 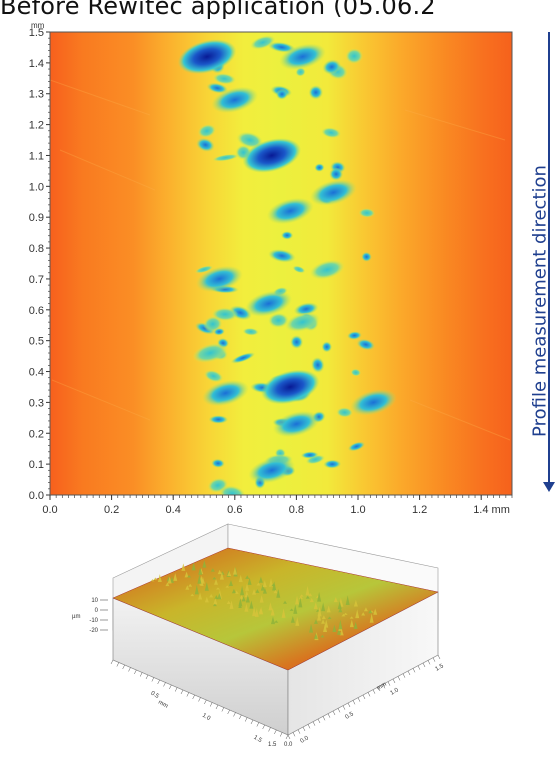 I want to click on y-tick-label: 0.5, so click(x=36, y=342).